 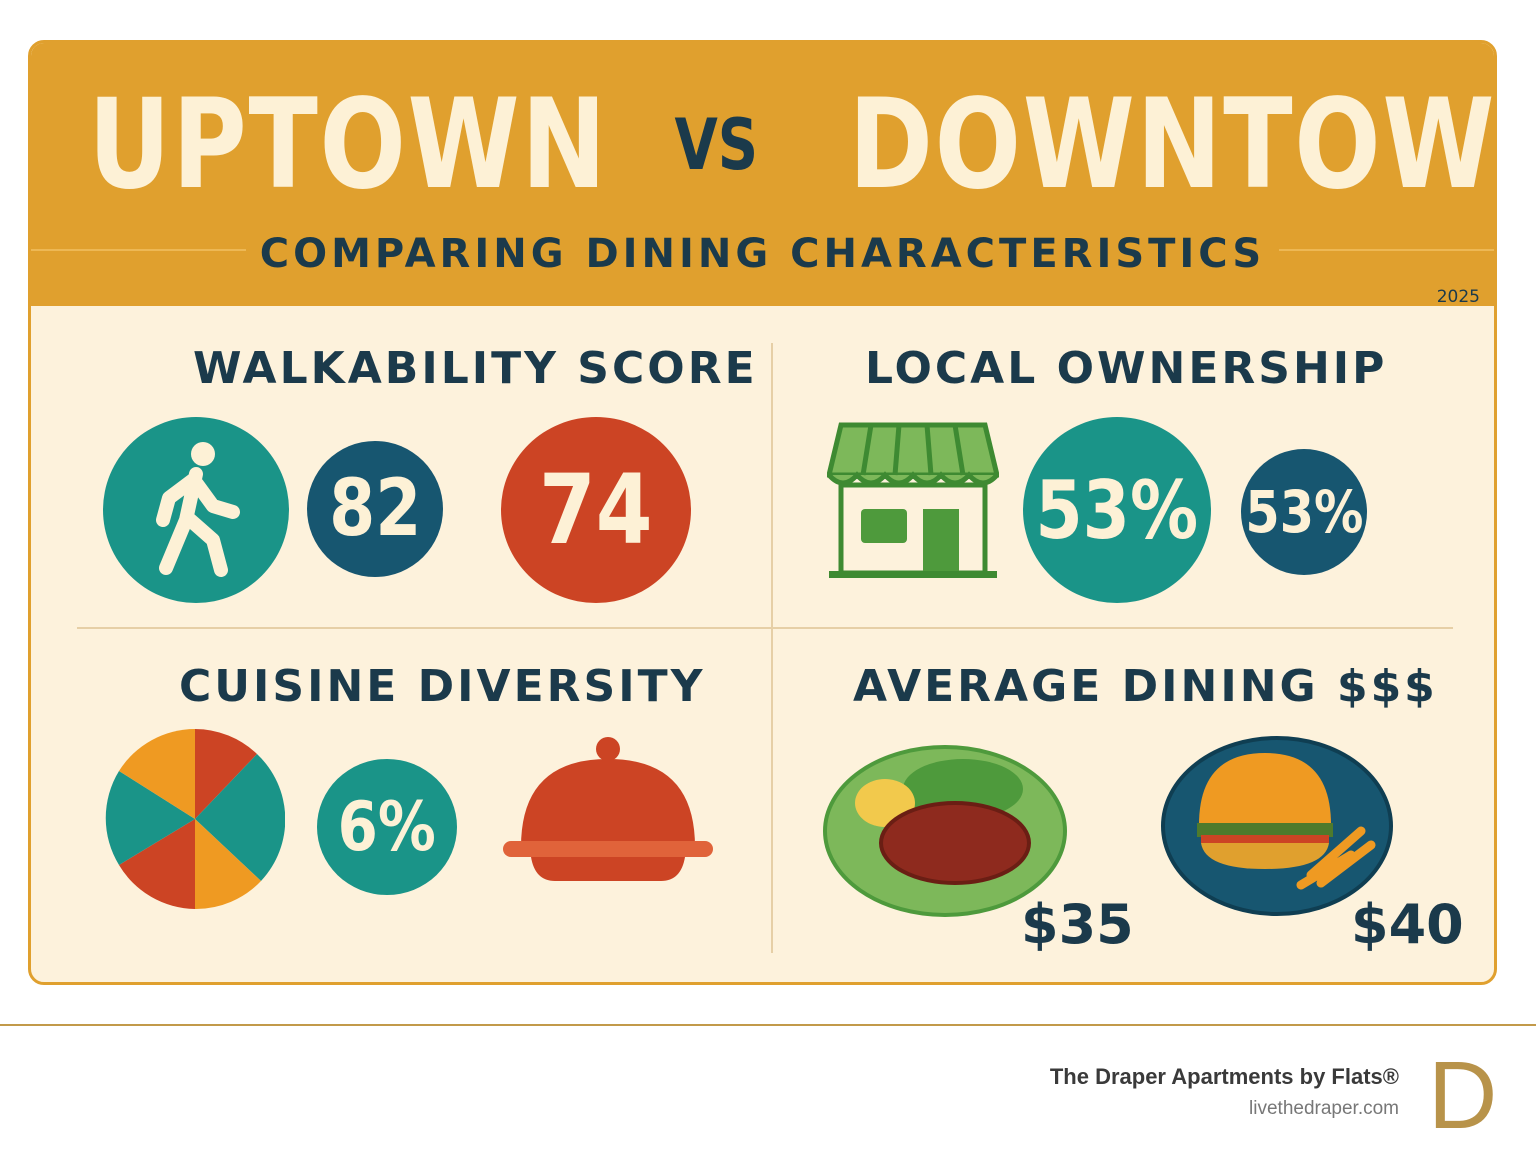 What do you see at coordinates (387, 827) in the screenshot?
I see `cuisine-diversity-badge: 6%` at bounding box center [387, 827].